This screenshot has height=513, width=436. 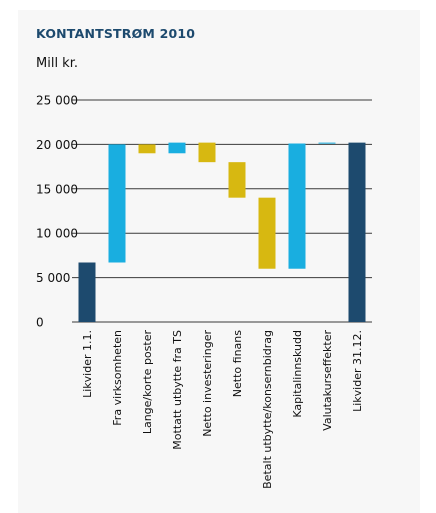 What do you see at coordinates (147, 382) in the screenshot?
I see `x-tick-label: Lange/korte poster` at bounding box center [147, 382].